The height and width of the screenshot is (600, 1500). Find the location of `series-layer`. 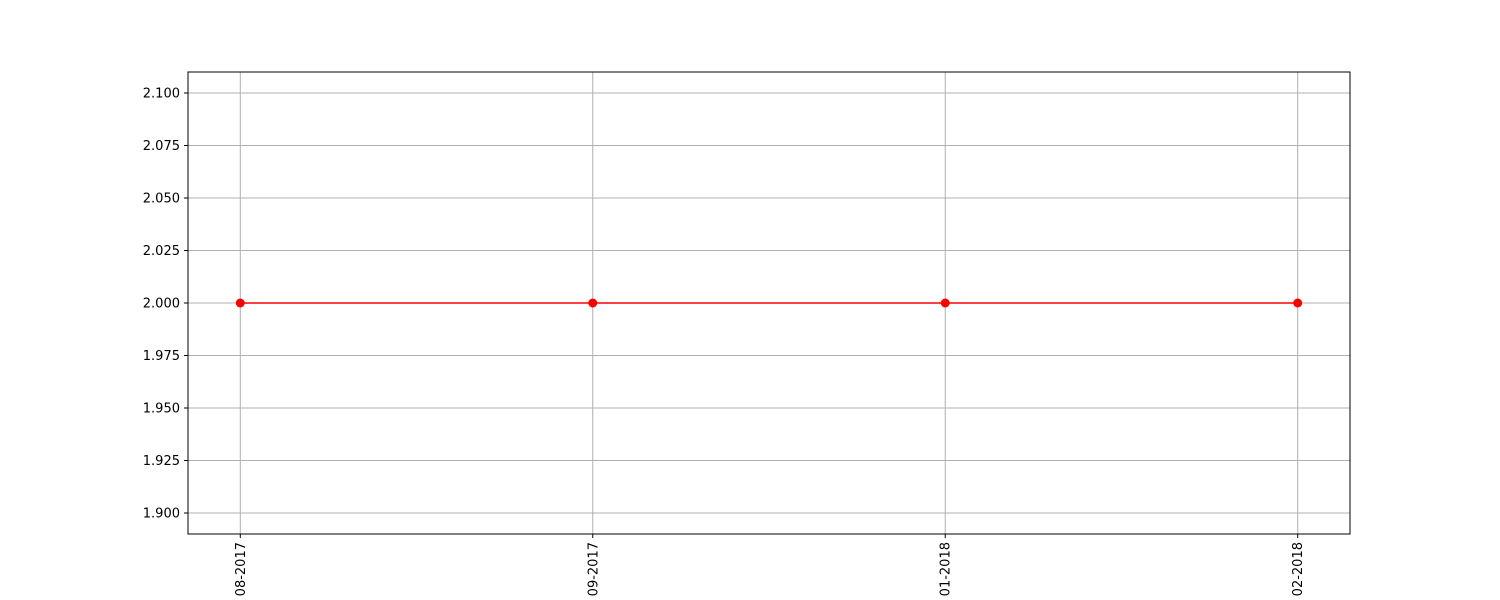

series-layer is located at coordinates (769, 303).